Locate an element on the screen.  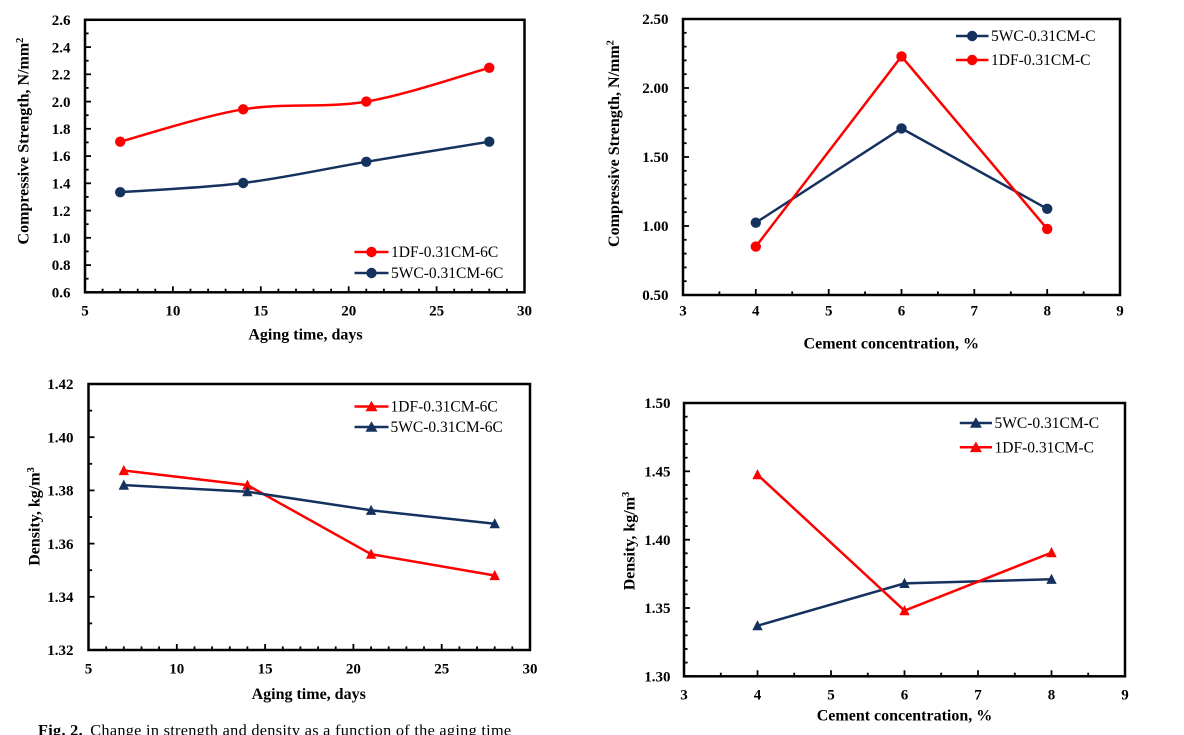
svg-text: 2.4 is located at coordinates (61, 48).